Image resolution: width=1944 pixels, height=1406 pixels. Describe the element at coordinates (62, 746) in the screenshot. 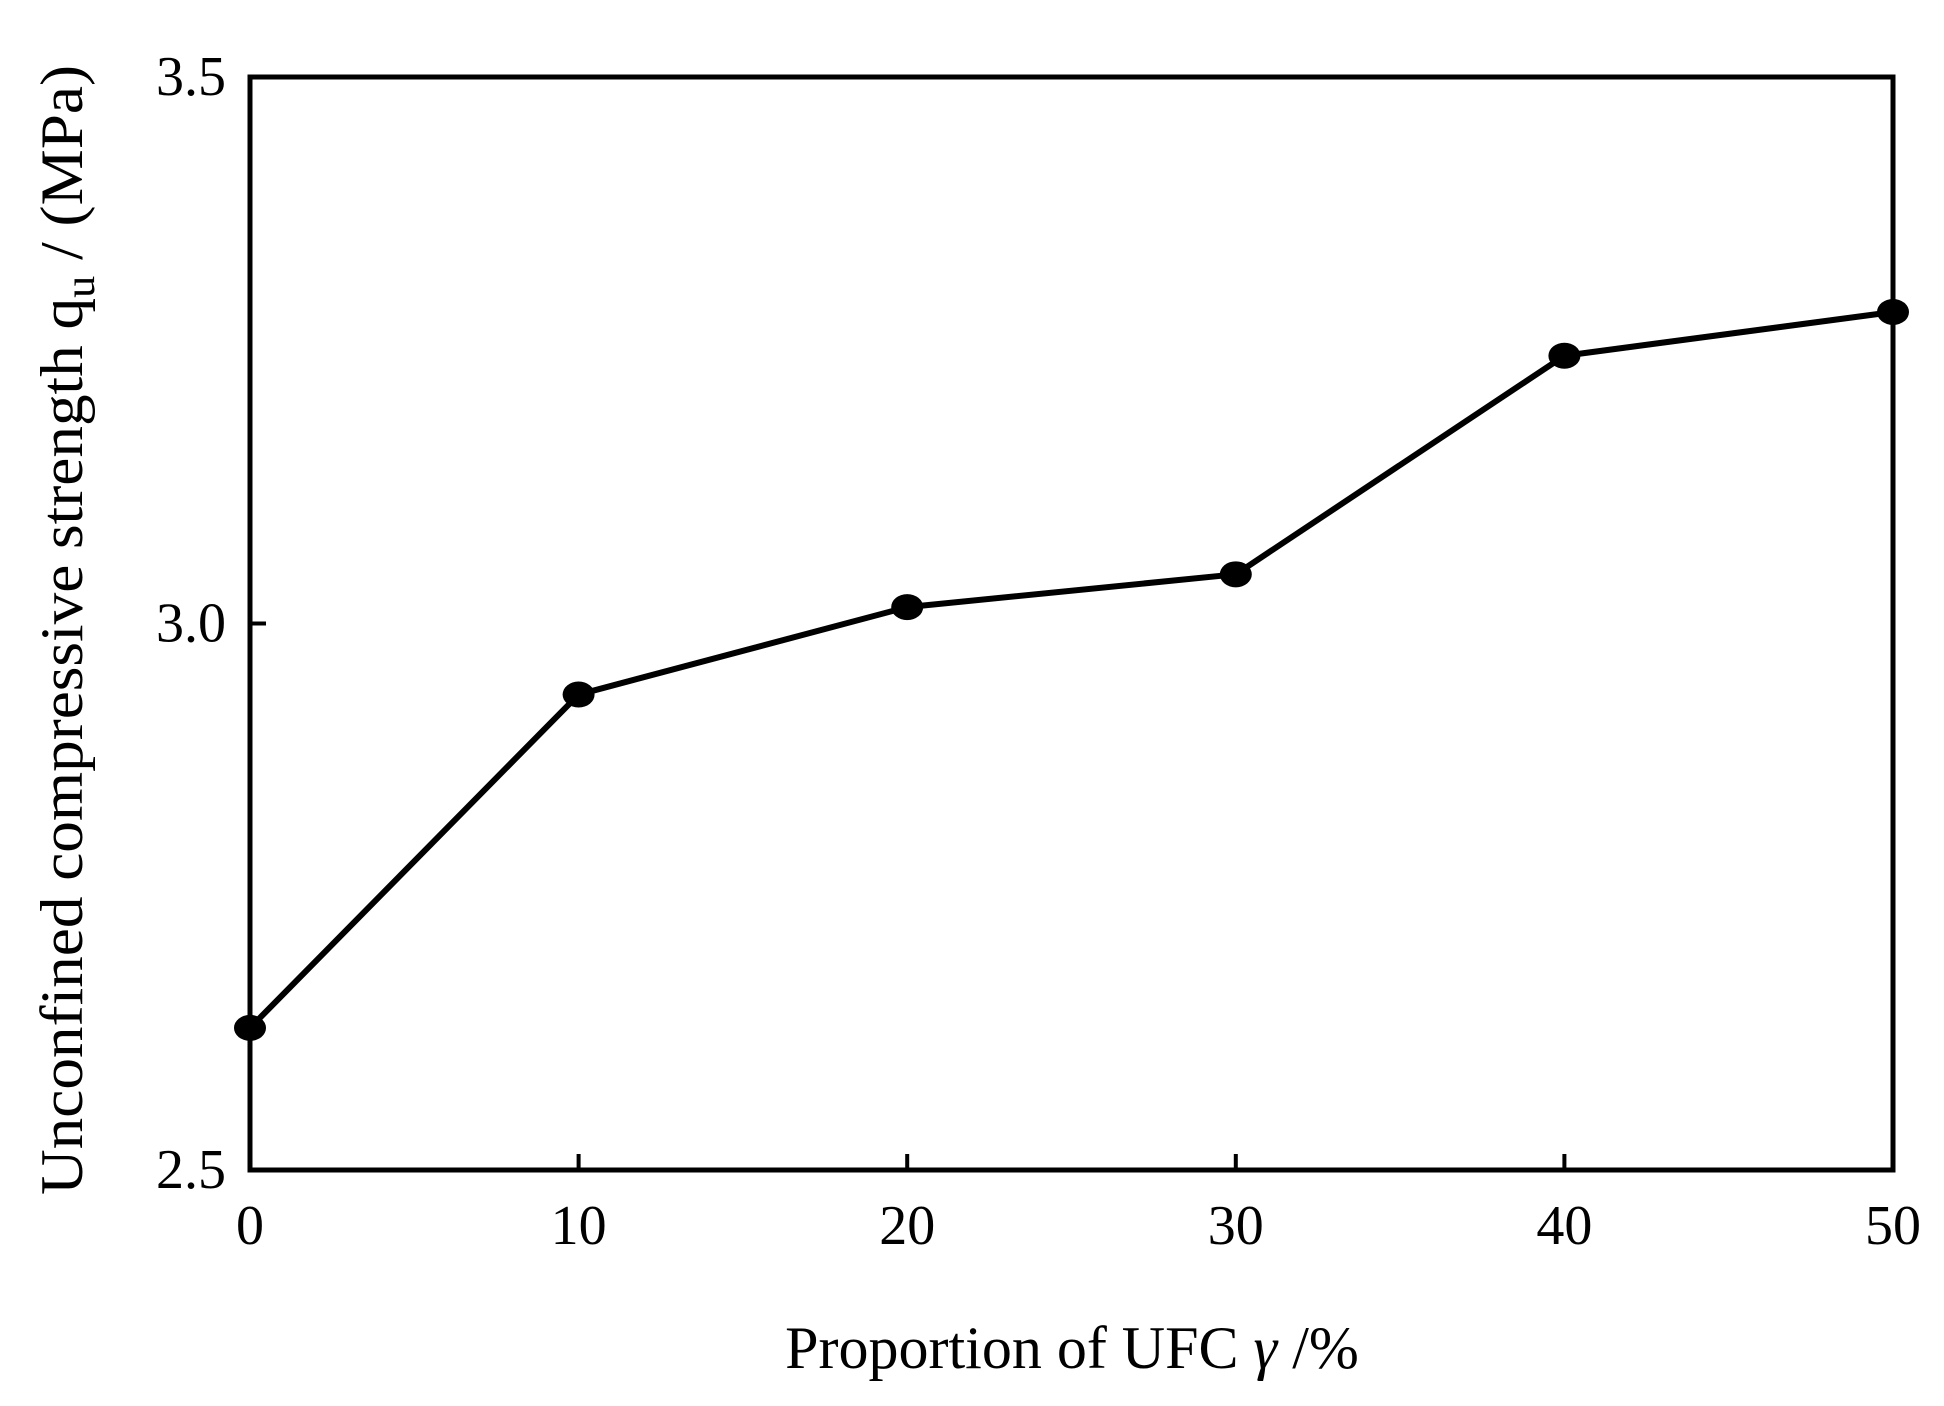

I see `y-axis-title-main: Unconfined compressive strength q` at that location.